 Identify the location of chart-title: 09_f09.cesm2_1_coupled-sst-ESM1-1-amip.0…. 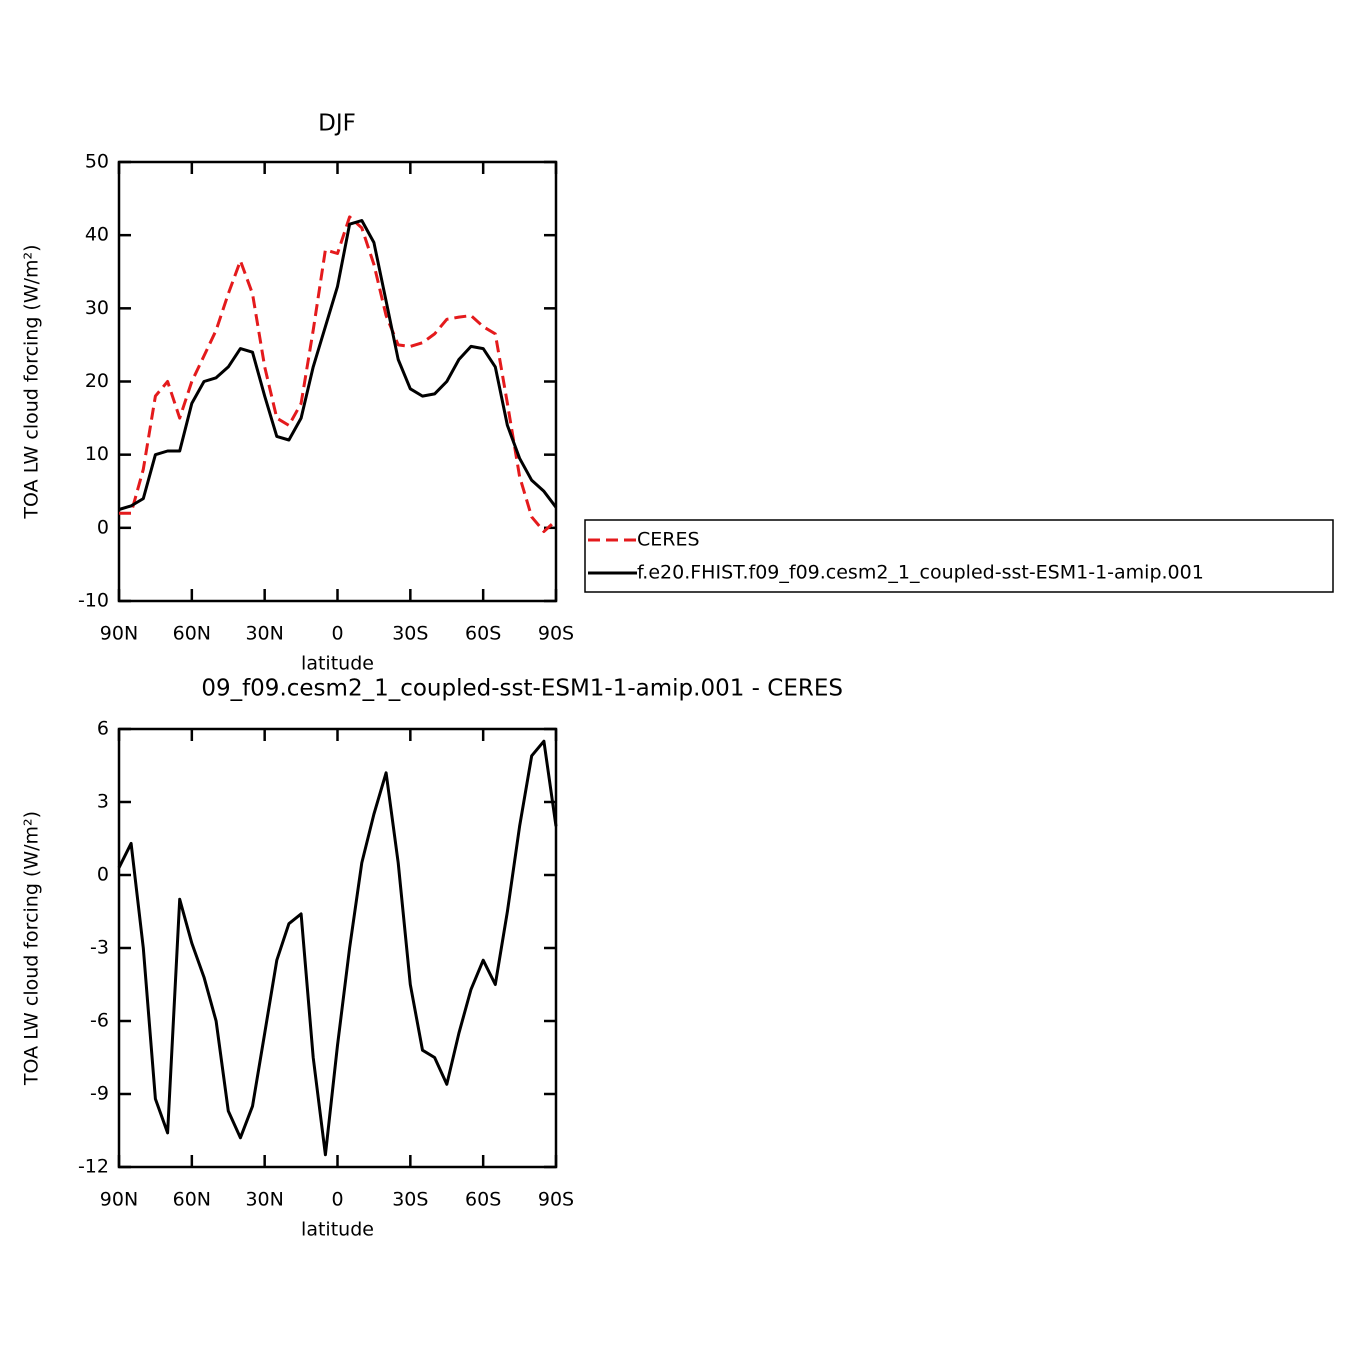
(522, 689).